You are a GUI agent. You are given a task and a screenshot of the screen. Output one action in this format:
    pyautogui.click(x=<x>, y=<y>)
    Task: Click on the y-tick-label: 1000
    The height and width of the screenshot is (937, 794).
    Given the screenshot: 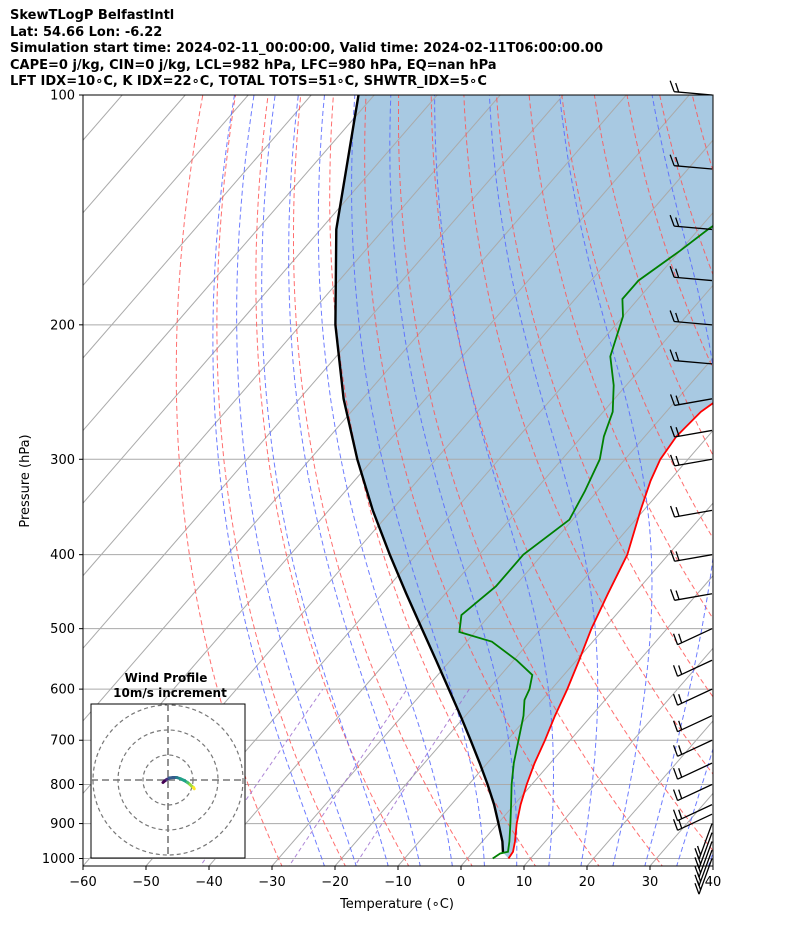 What is the action you would take?
    pyautogui.click(x=58, y=859)
    